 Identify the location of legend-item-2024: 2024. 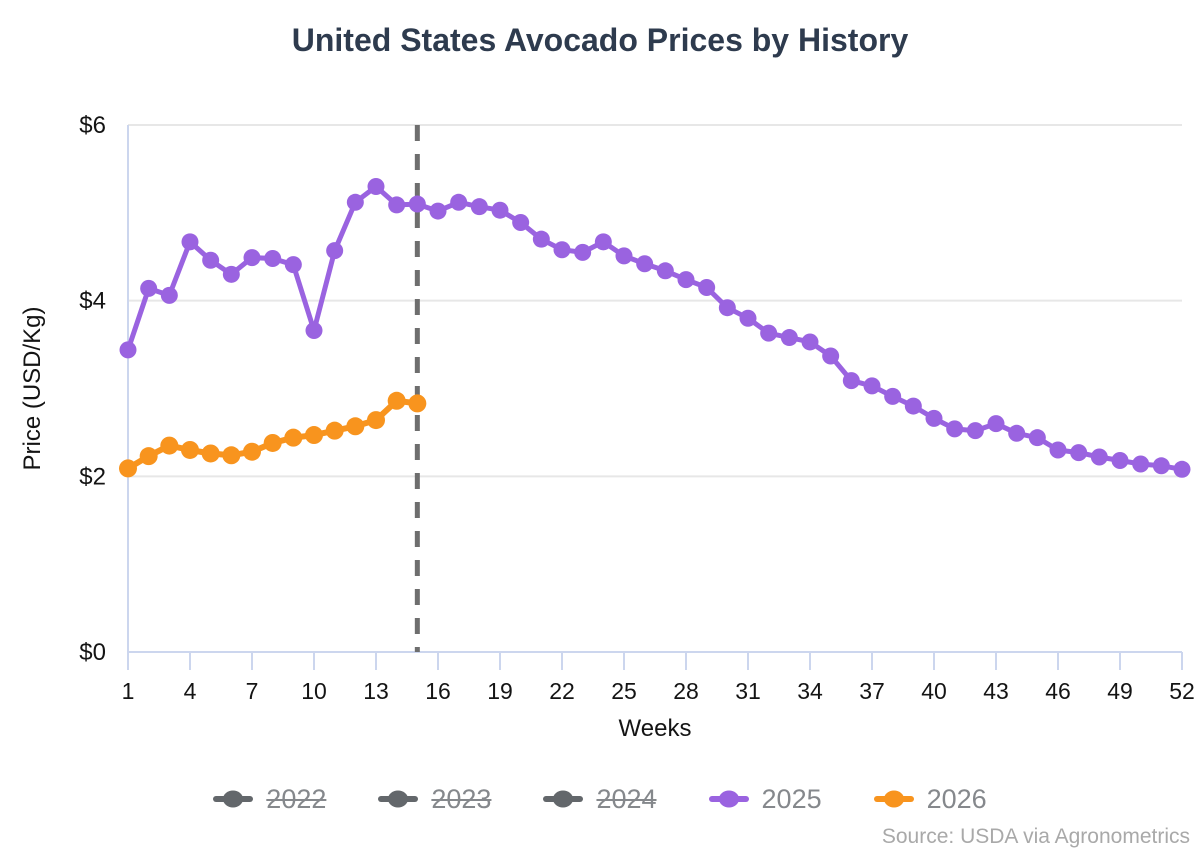
(600, 799).